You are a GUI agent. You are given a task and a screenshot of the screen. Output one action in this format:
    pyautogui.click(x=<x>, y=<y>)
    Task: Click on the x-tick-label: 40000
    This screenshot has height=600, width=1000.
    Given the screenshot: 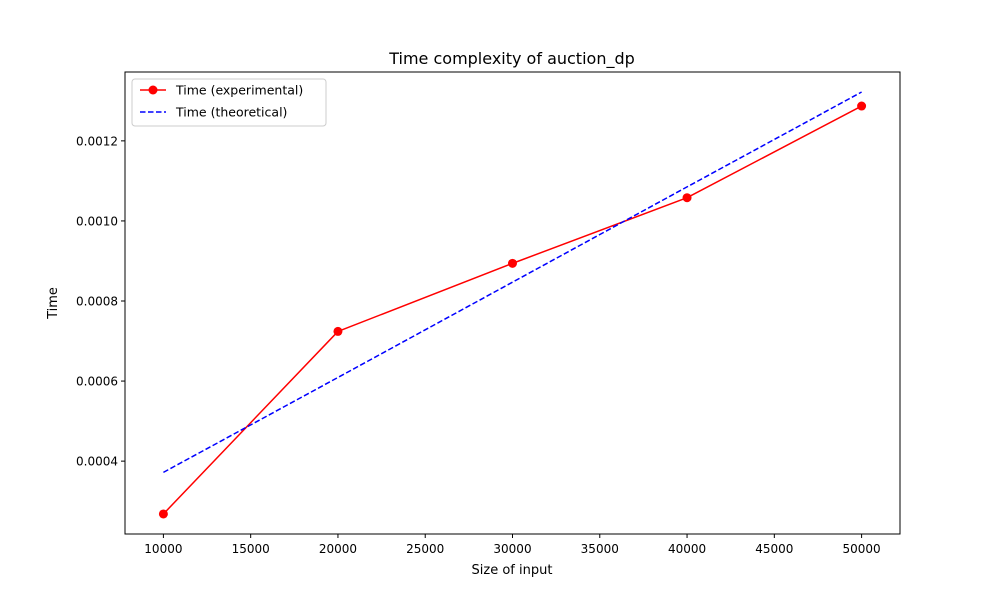 What is the action you would take?
    pyautogui.click(x=687, y=549)
    